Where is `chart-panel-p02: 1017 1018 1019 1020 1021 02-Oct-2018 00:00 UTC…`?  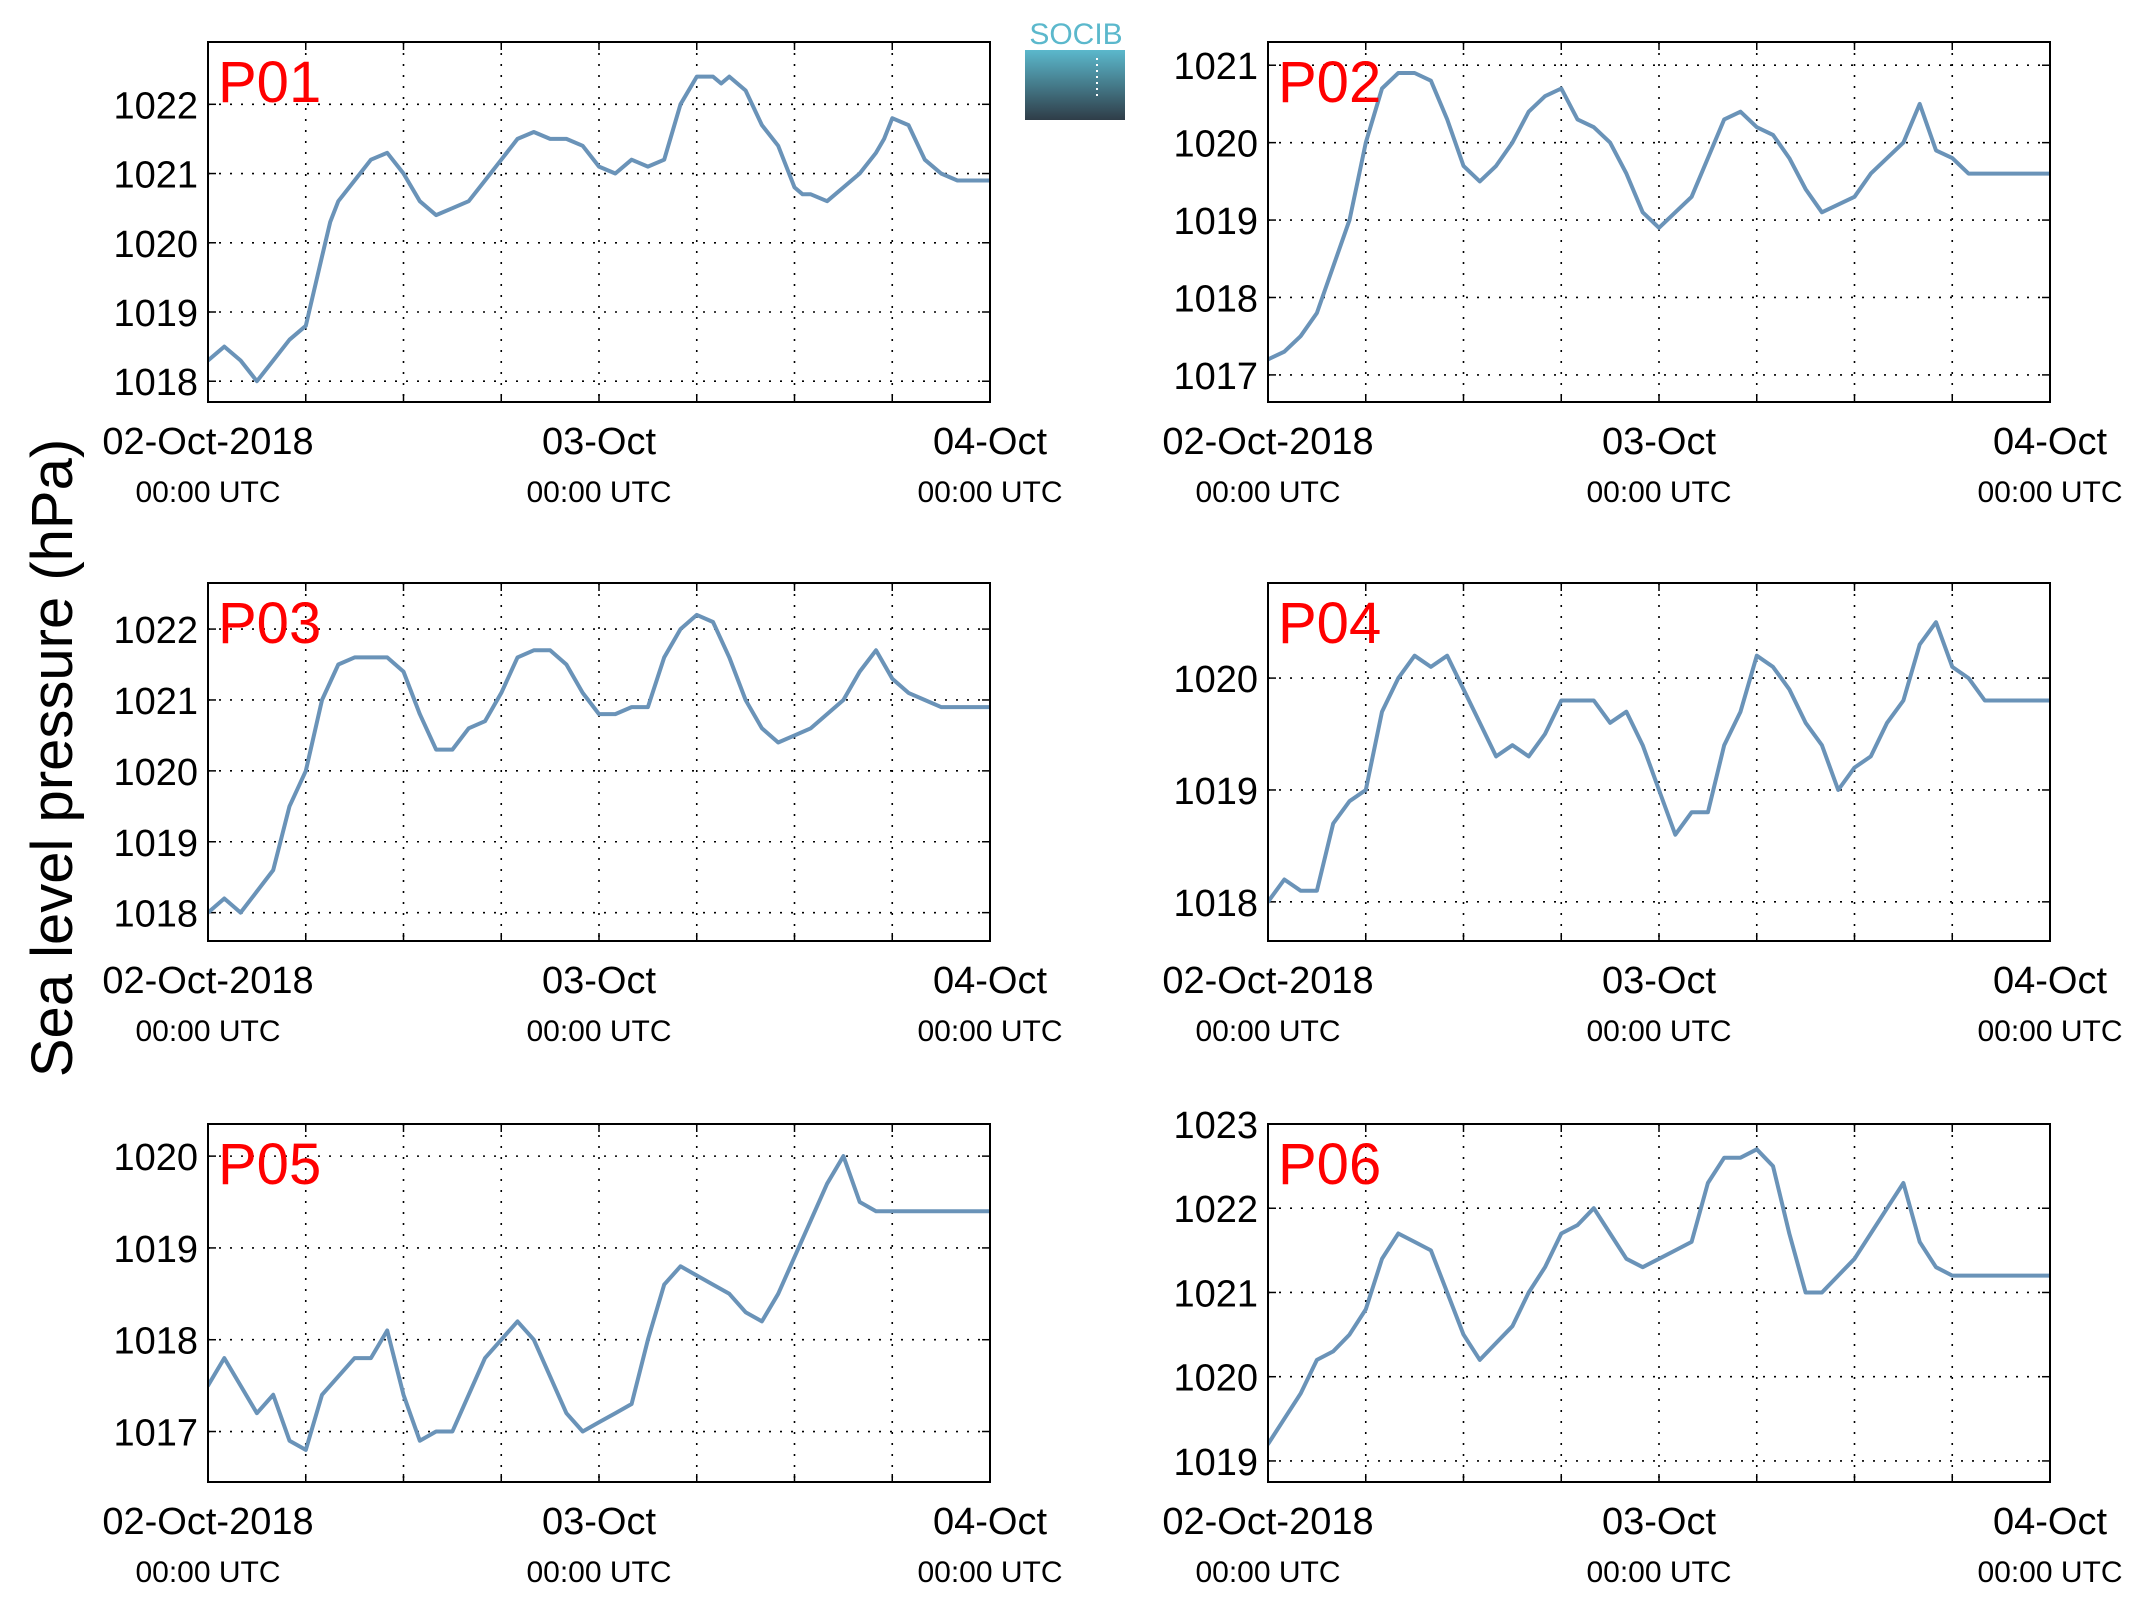
chart-panel-p02: 1017 1018 1019 1020 1021 02-Oct-2018 00:00 UTC… is located at coordinates (1642, 275).